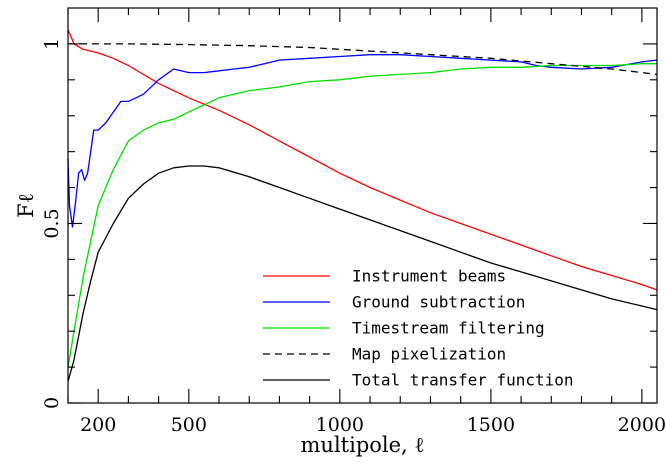  Describe the element at coordinates (26, 205) in the screenshot. I see `y-axis-label: Fℓ` at that location.